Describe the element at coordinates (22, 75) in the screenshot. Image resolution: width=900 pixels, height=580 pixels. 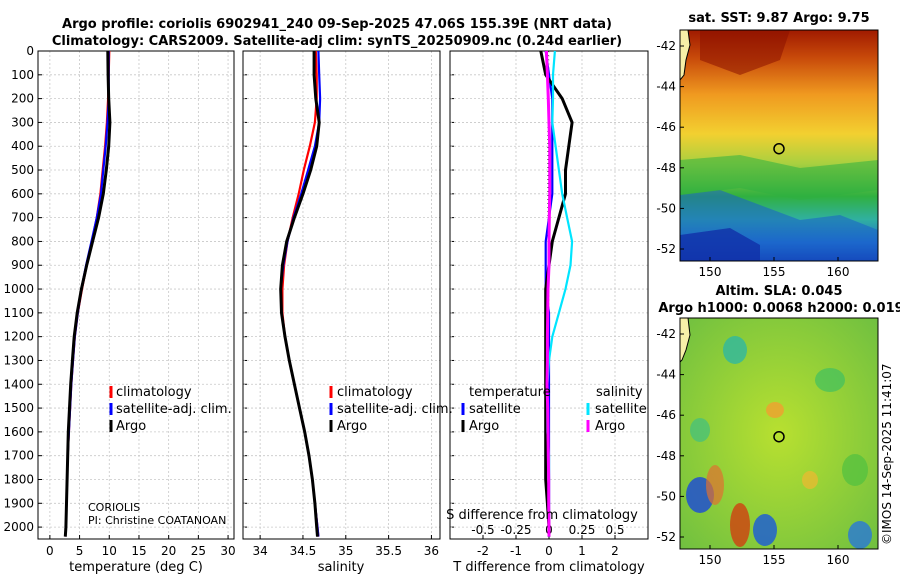
I see `y-tick-label: 100` at that location.